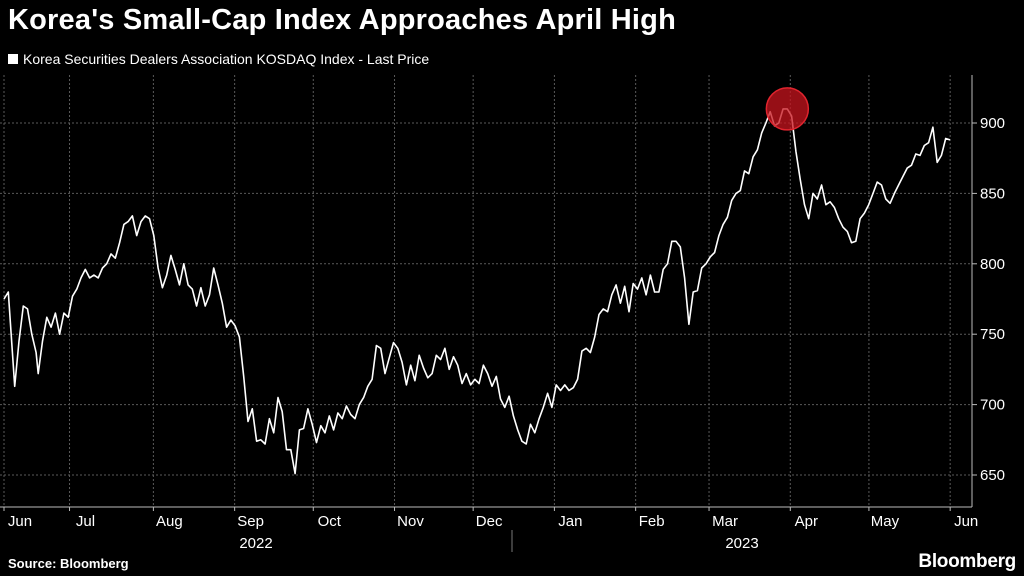 The height and width of the screenshot is (576, 1024). What do you see at coordinates (967, 561) in the screenshot?
I see `bloomberg-logo: Bloomberg` at bounding box center [967, 561].